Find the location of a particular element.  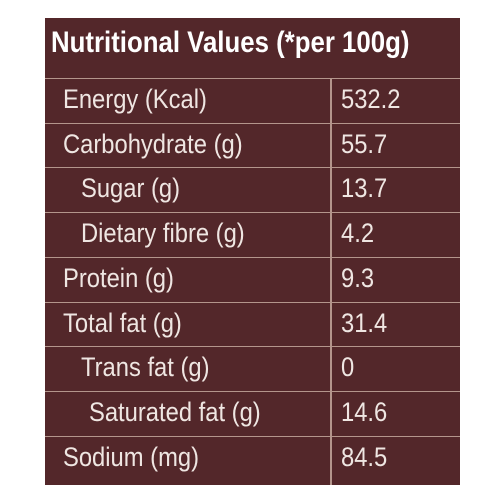

nutrient-value: 55.7 is located at coordinates (364, 143).